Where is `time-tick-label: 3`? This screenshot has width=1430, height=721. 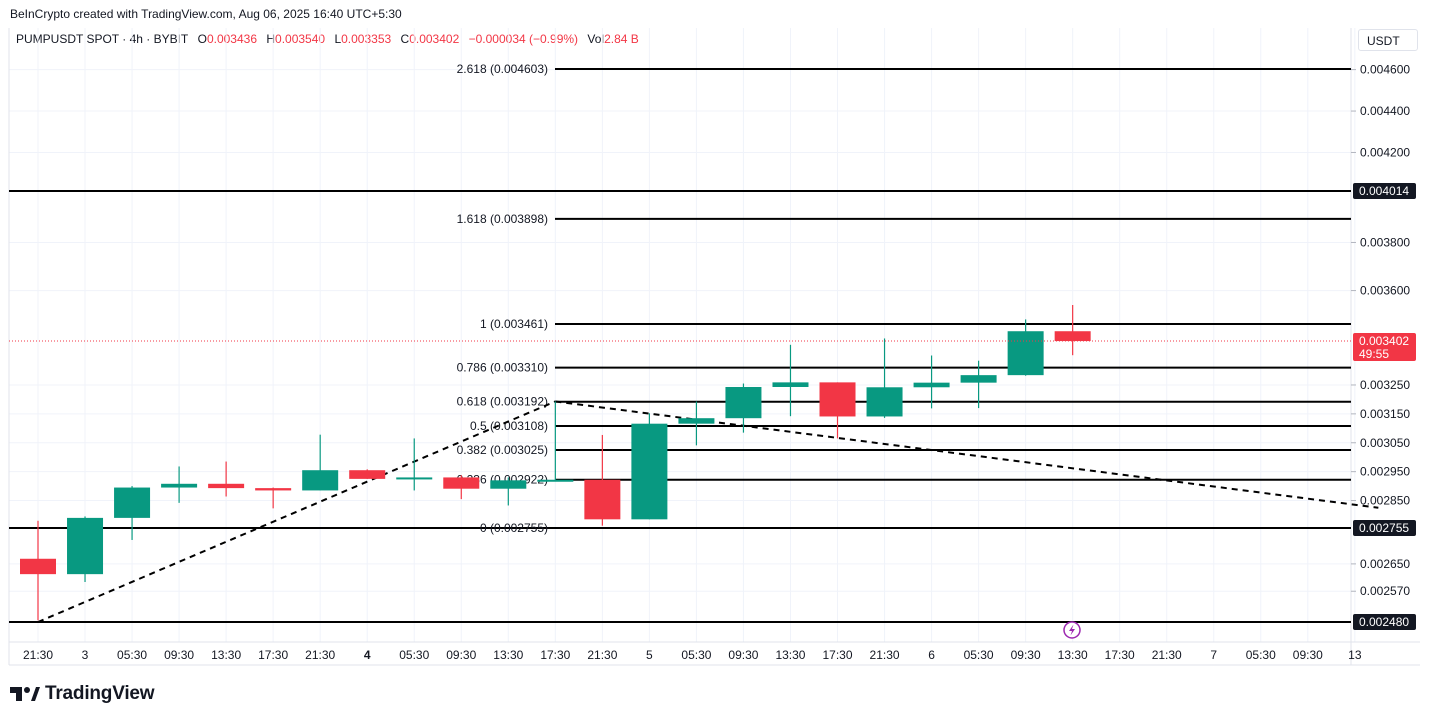 time-tick-label: 3 is located at coordinates (85, 655).